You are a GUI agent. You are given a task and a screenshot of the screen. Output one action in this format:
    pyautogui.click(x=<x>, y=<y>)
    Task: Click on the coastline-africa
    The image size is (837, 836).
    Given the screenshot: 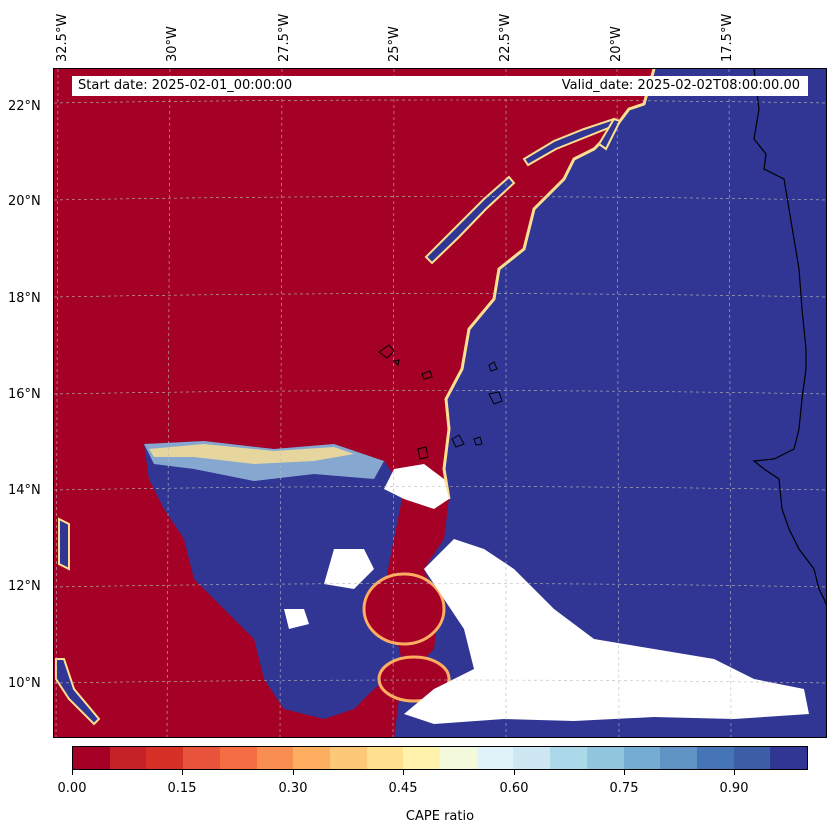 What is the action you would take?
    pyautogui.click(x=789, y=337)
    